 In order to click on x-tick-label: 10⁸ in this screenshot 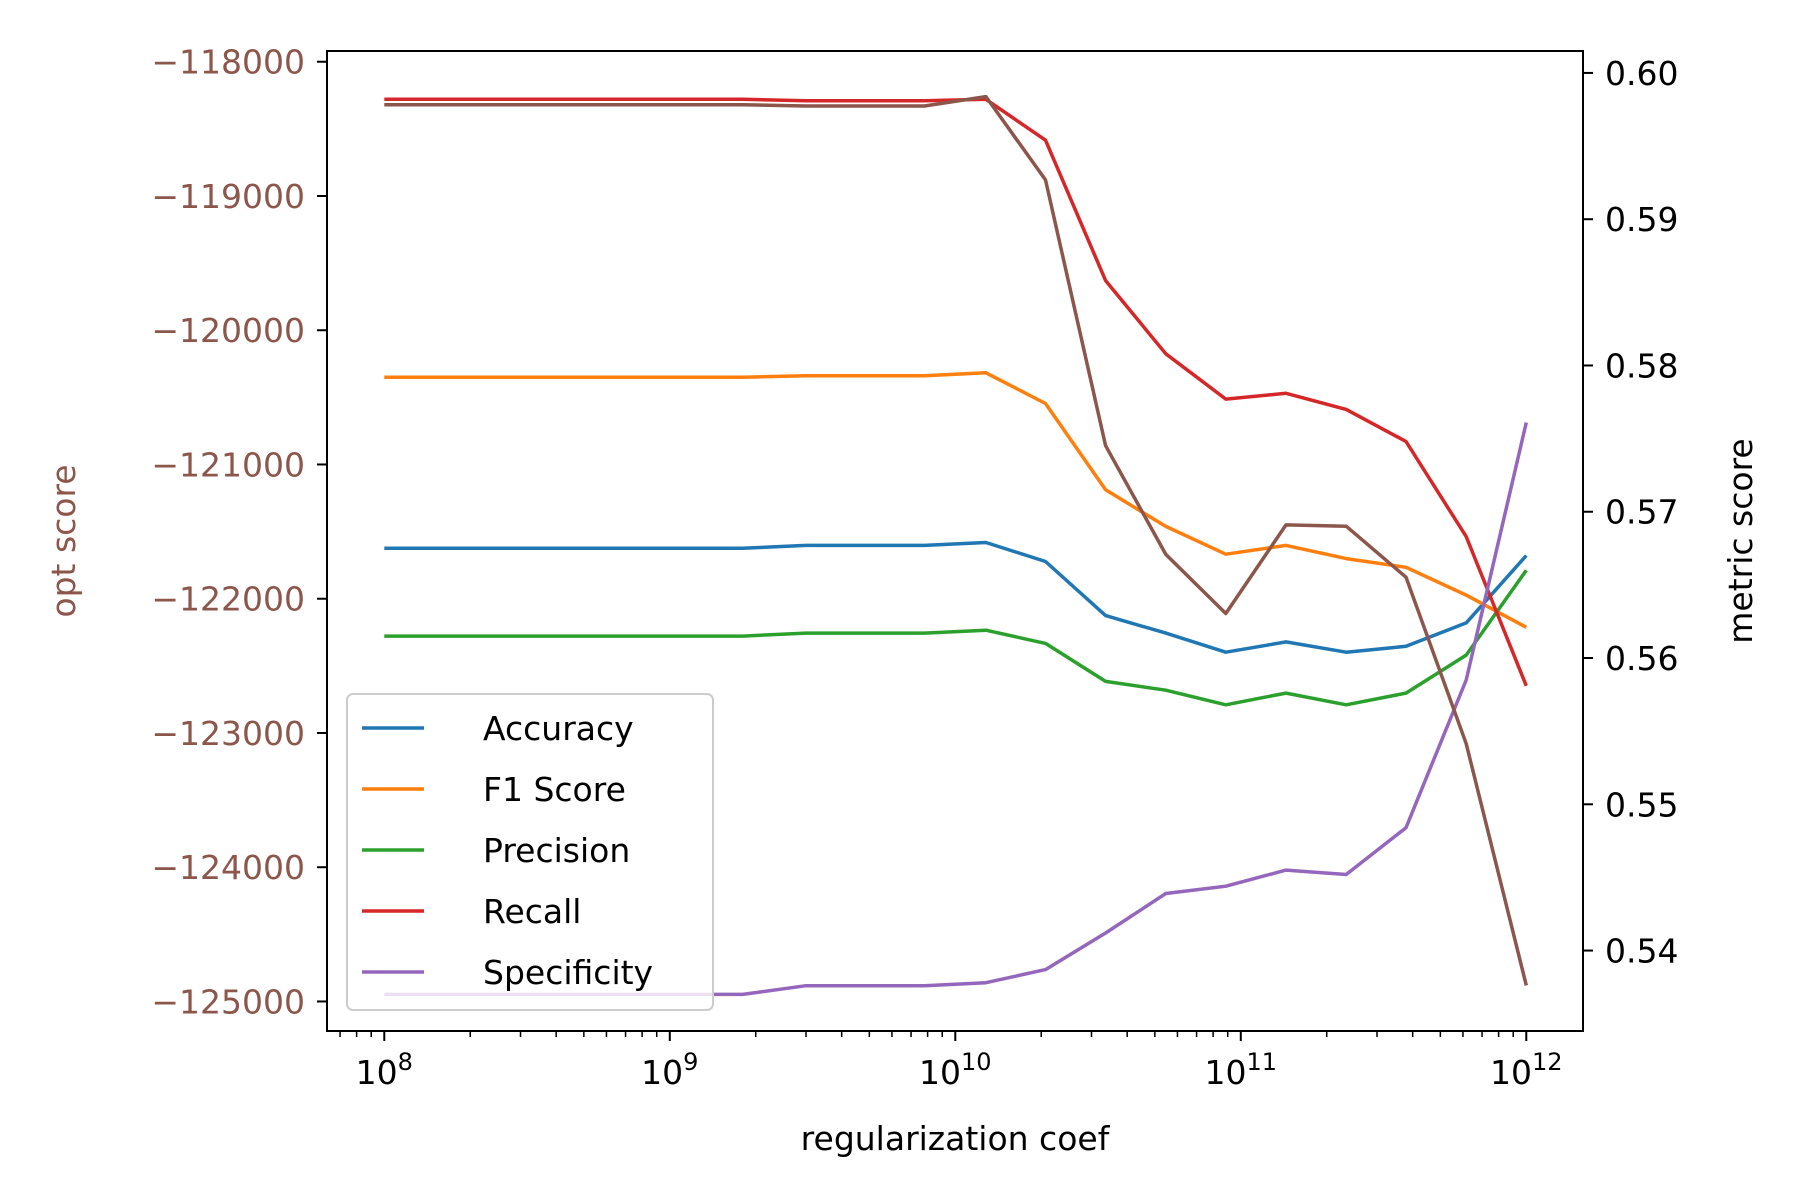, I will do `click(384, 1070)`.